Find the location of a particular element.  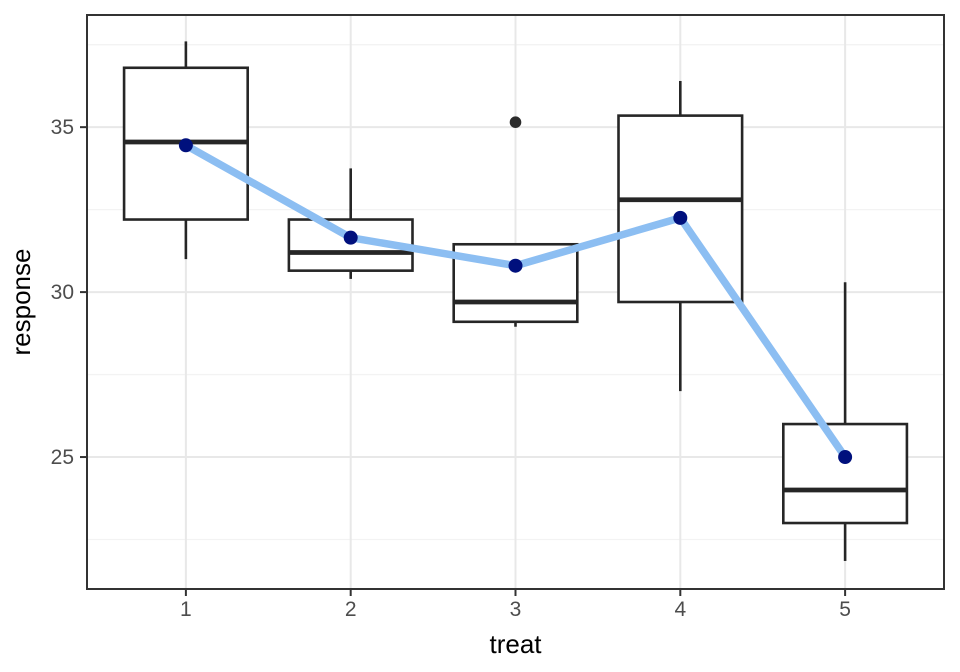

x-axis-title: treat is located at coordinates (515, 644).